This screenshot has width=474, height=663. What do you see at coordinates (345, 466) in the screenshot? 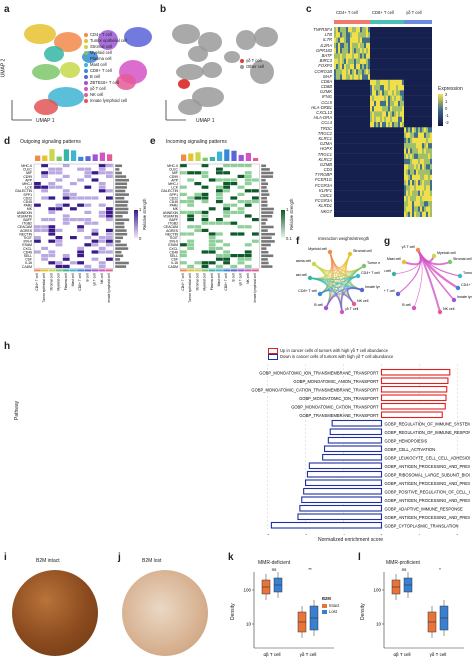
I see `gsea-bar` at bounding box center [345, 466].